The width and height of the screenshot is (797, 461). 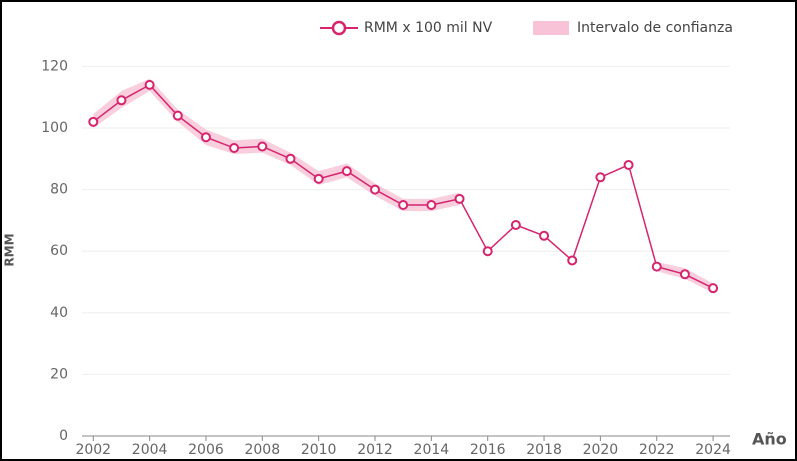 I want to click on y-tick-label: 40, so click(x=59, y=313).